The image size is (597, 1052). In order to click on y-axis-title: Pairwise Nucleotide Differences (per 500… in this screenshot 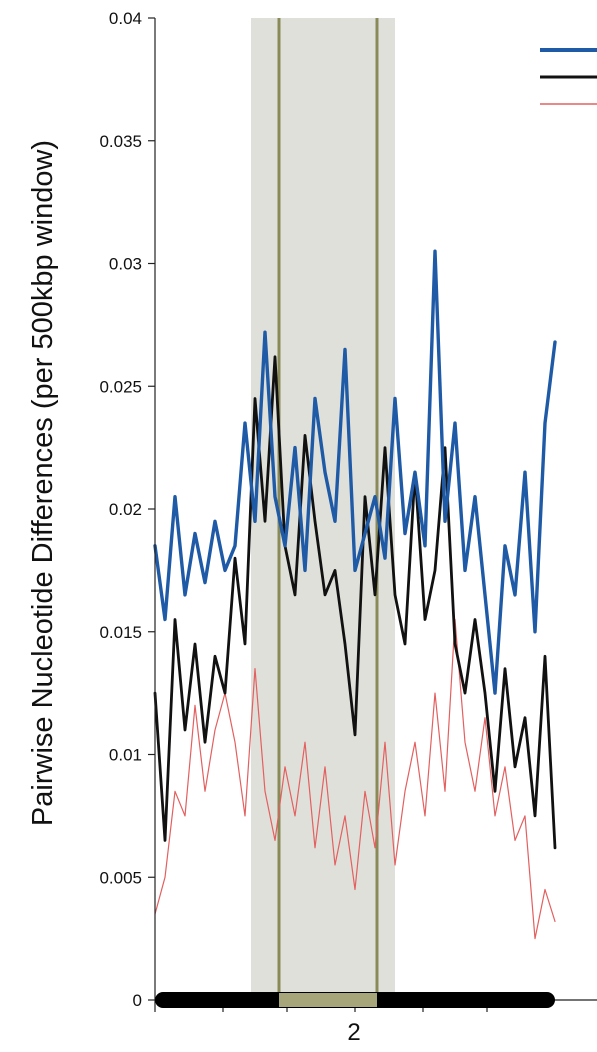, I will do `click(43, 483)`.